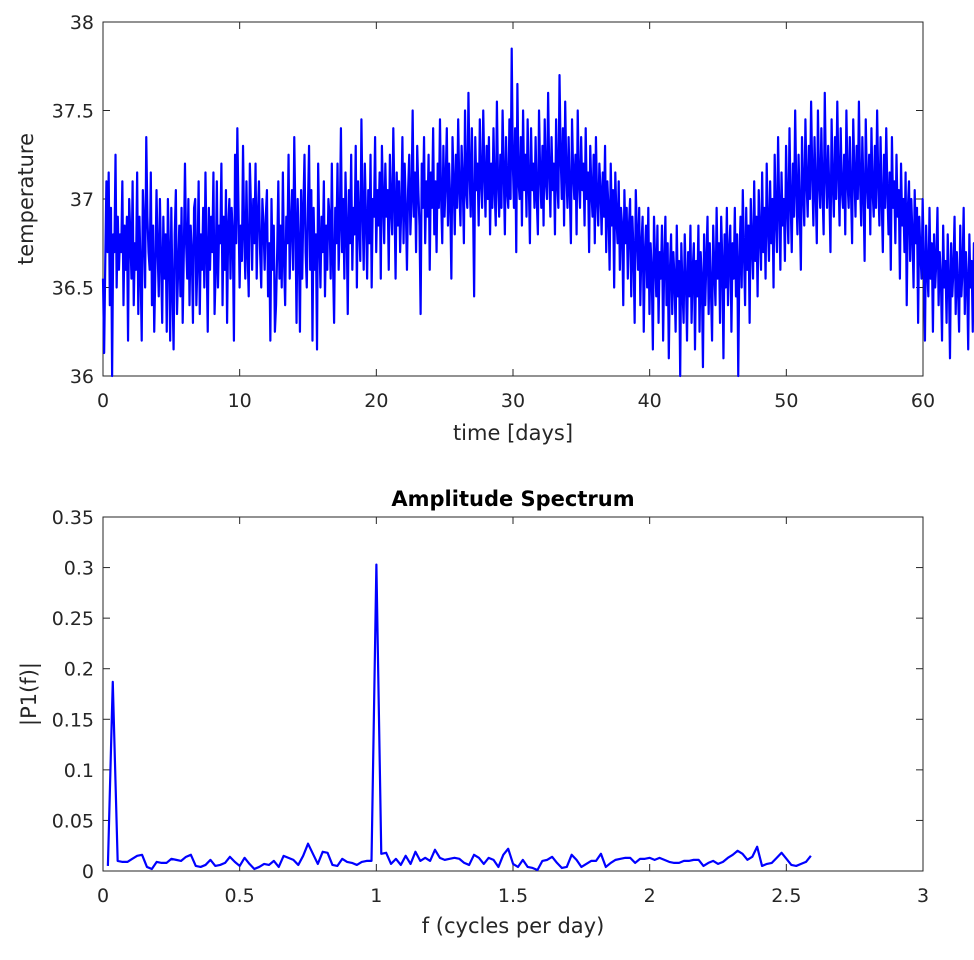 This screenshot has width=974, height=960. Describe the element at coordinates (786, 896) in the screenshot. I see `spectrum-x-tick-label: 2.5` at that location.